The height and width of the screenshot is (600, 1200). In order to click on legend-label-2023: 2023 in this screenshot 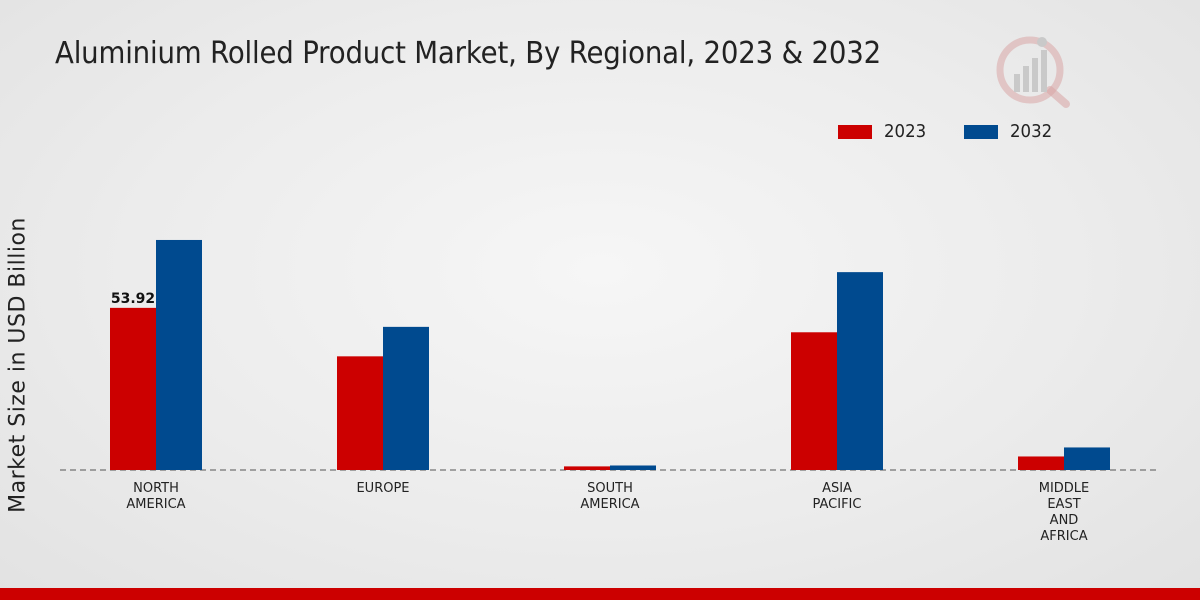, I will do `click(905, 131)`.